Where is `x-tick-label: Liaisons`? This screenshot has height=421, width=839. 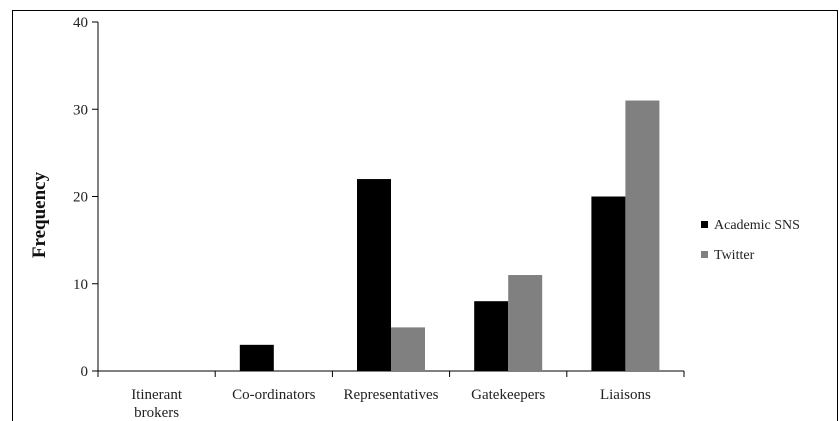
x-tick-label: Liaisons is located at coordinates (625, 395).